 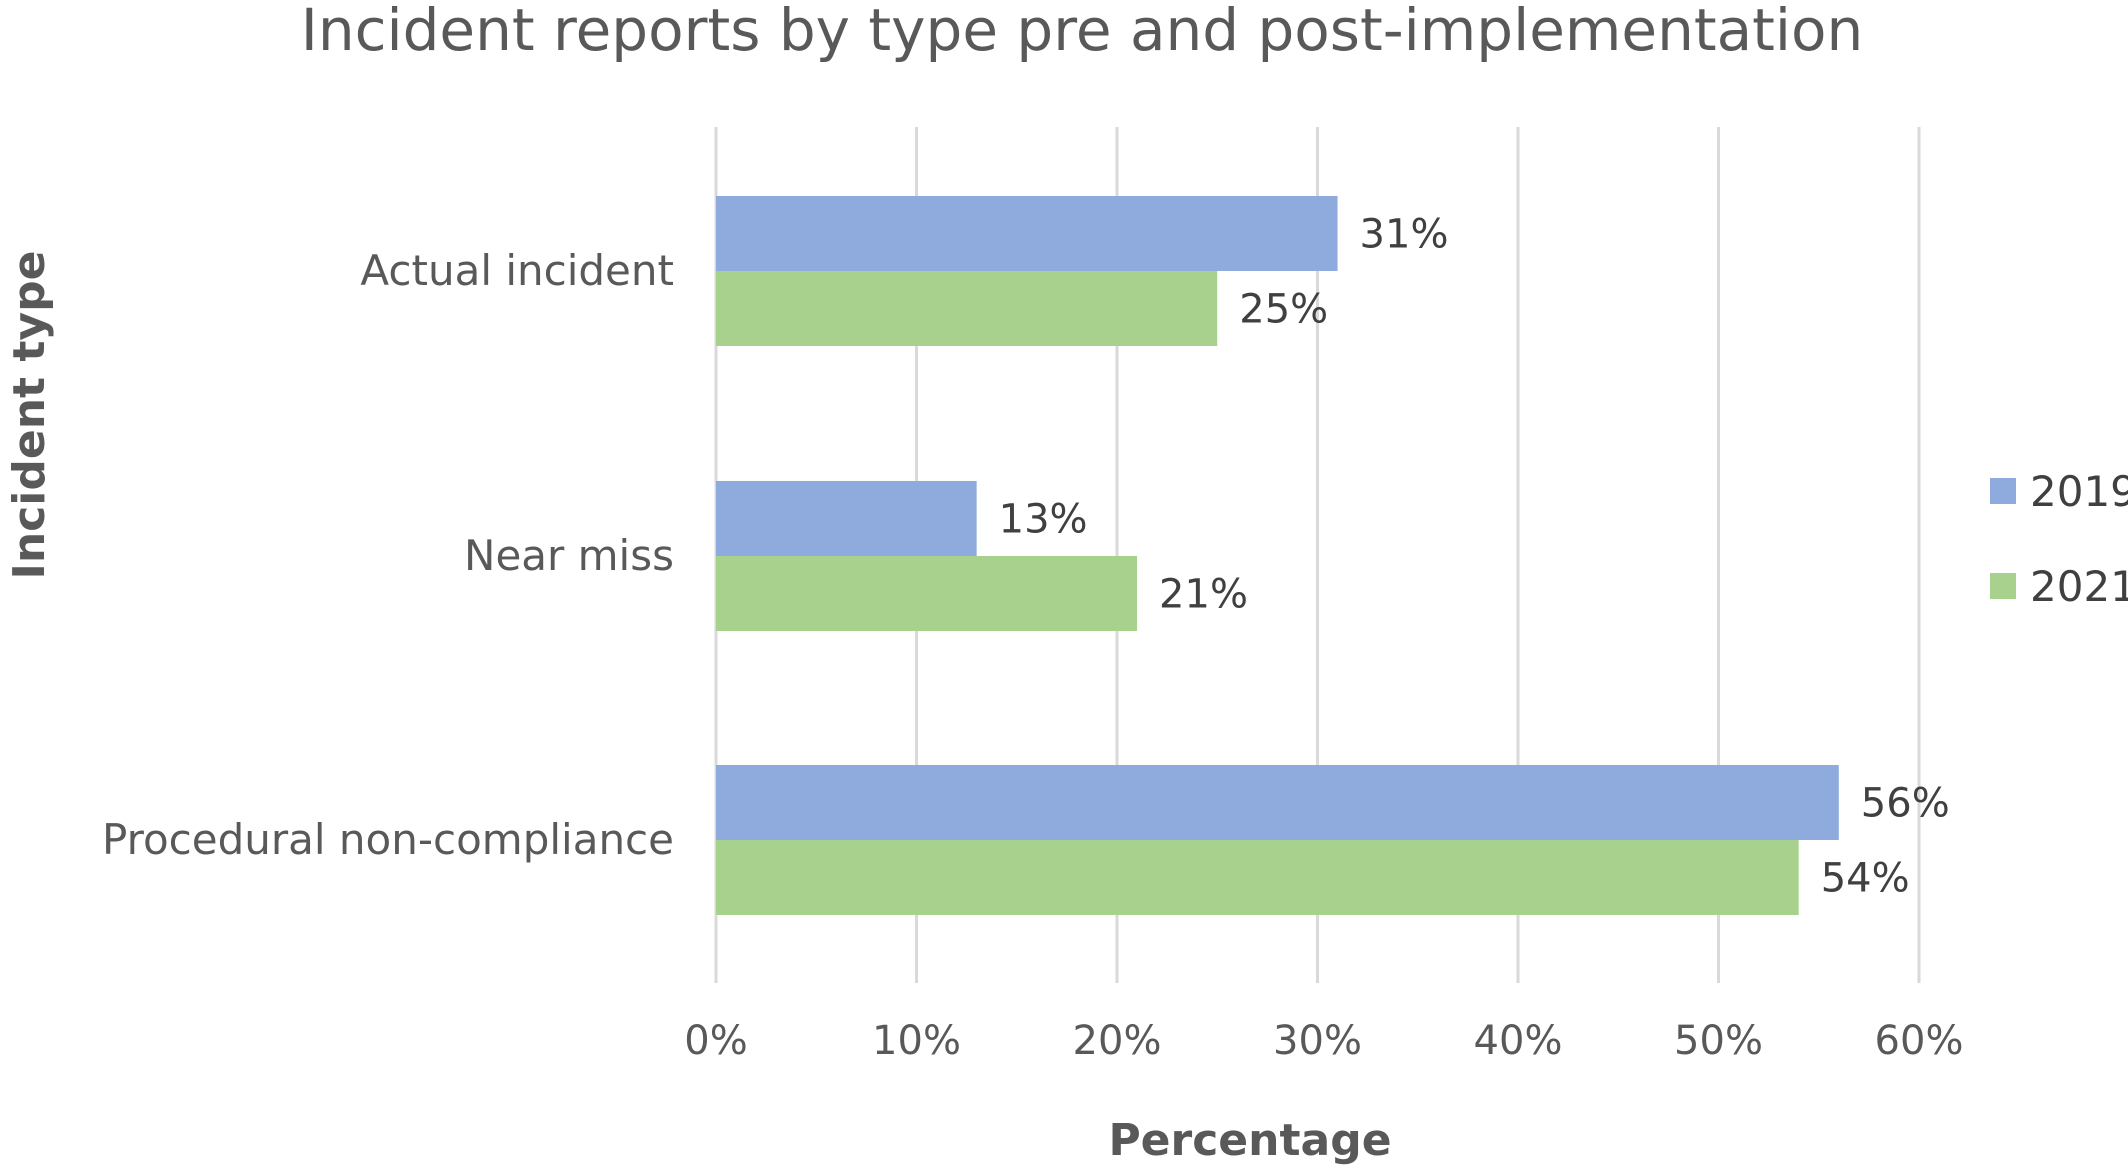 What do you see at coordinates (715, 1041) in the screenshot?
I see `x-tick-label: 0%` at bounding box center [715, 1041].